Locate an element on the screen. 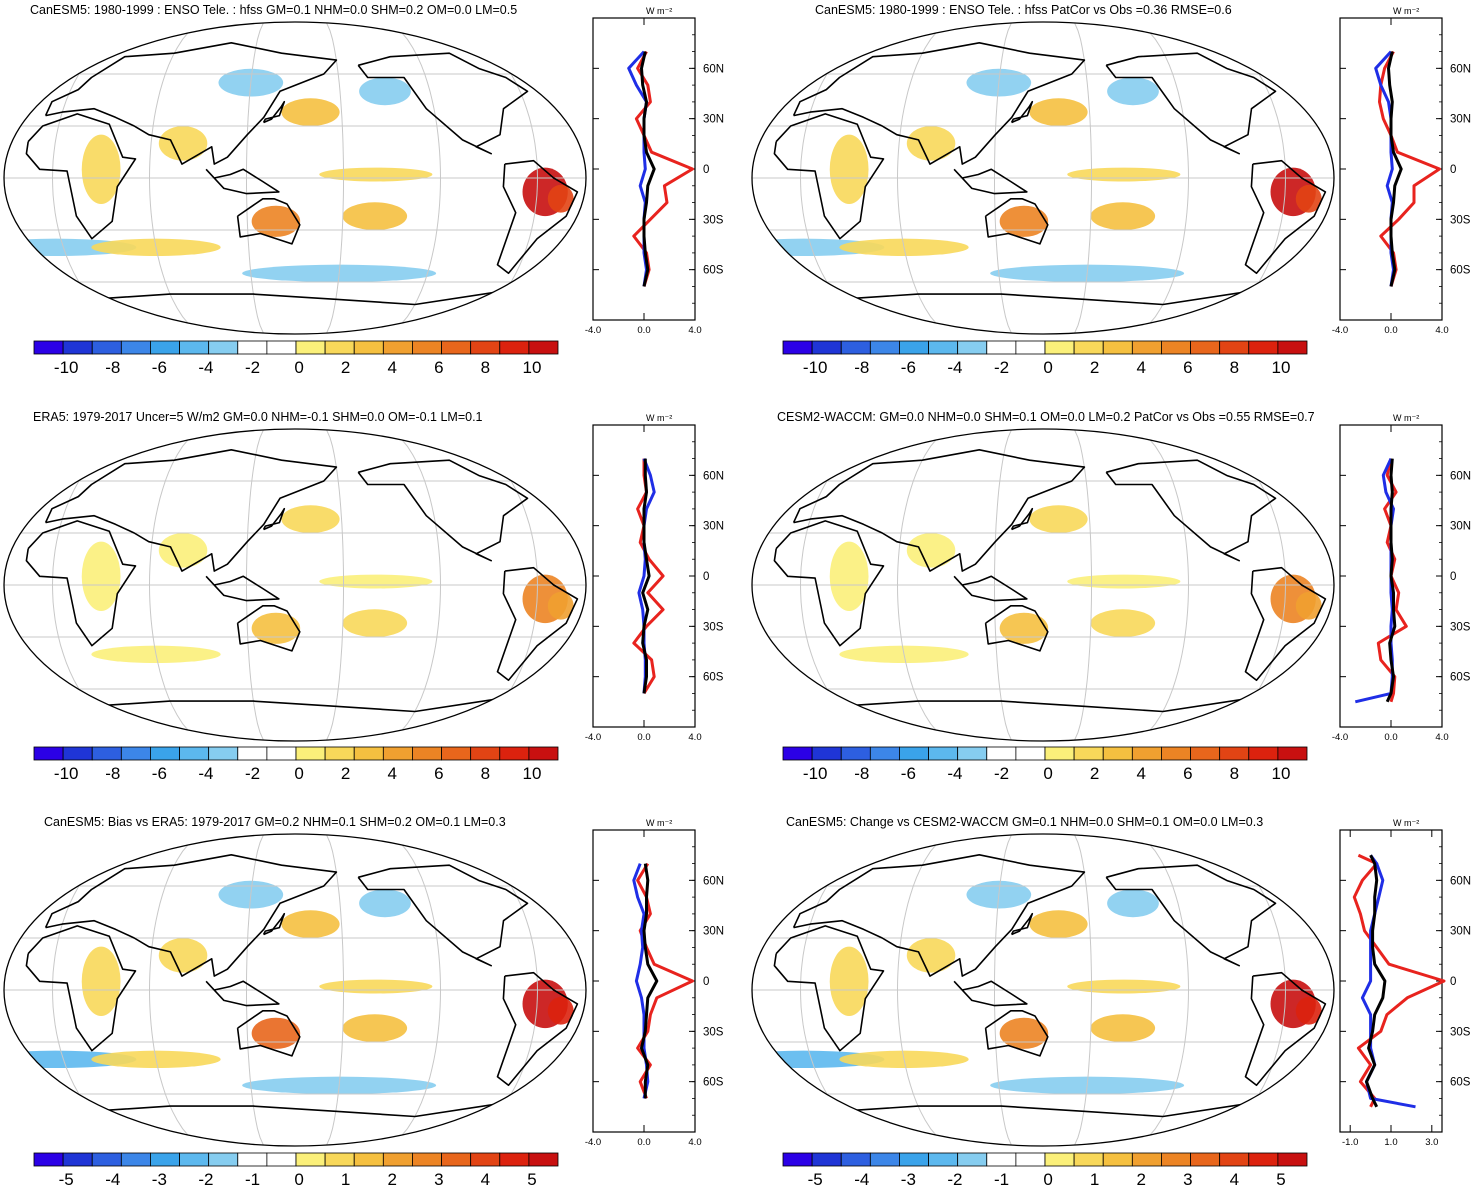 This screenshot has height=1187, width=1483. colorbar-label: 5 is located at coordinates (1280, 1178).